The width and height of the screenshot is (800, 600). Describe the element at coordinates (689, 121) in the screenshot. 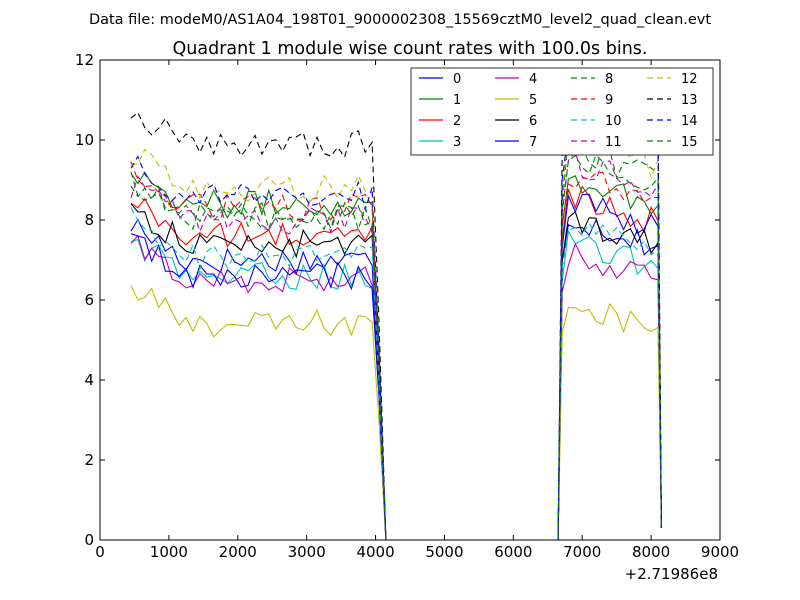

I see `legend-label-14: 14` at that location.